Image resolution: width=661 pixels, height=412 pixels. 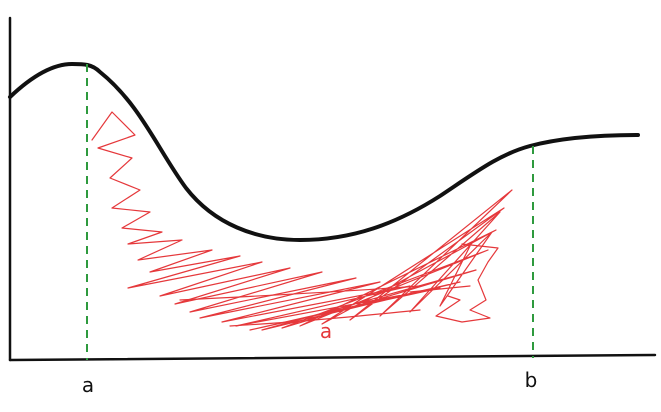 What do you see at coordinates (325, 306) in the screenshot?
I see `shaded-area-scribble-extra` at bounding box center [325, 306].